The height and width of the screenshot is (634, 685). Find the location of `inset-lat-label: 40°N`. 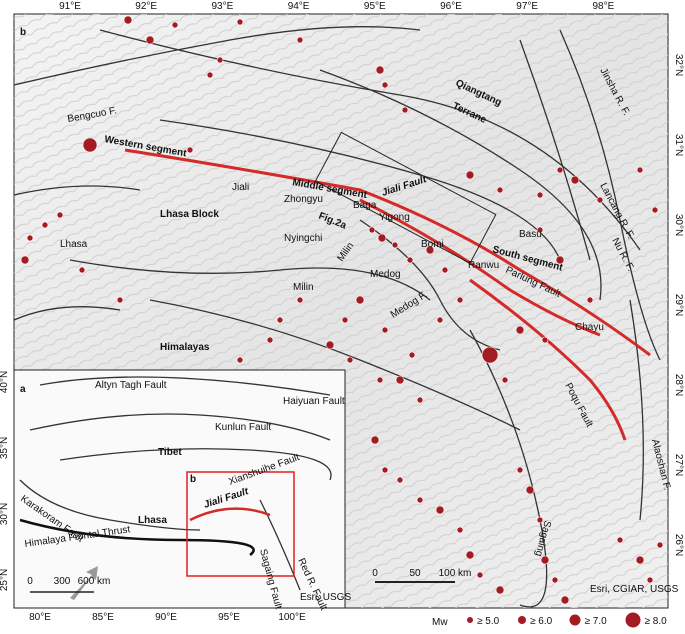

inset-lat-label: 40°N is located at coordinates (5, 382).